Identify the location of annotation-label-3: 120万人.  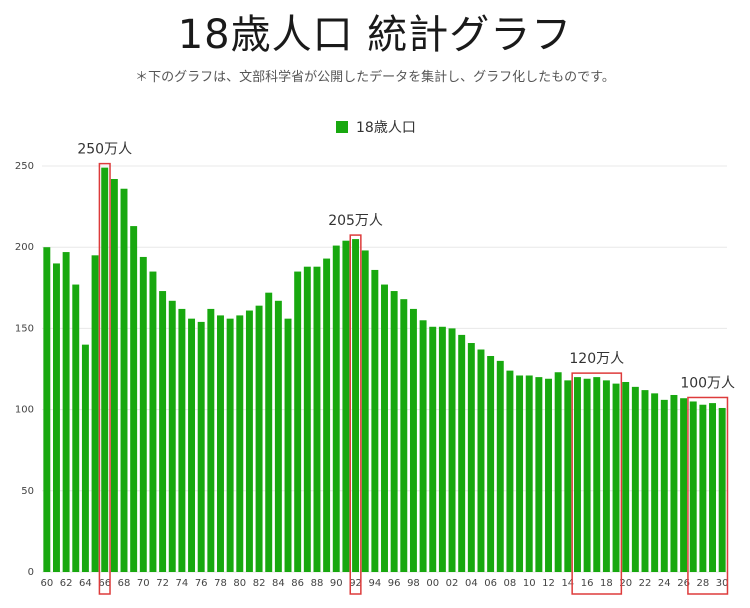
(596, 359).